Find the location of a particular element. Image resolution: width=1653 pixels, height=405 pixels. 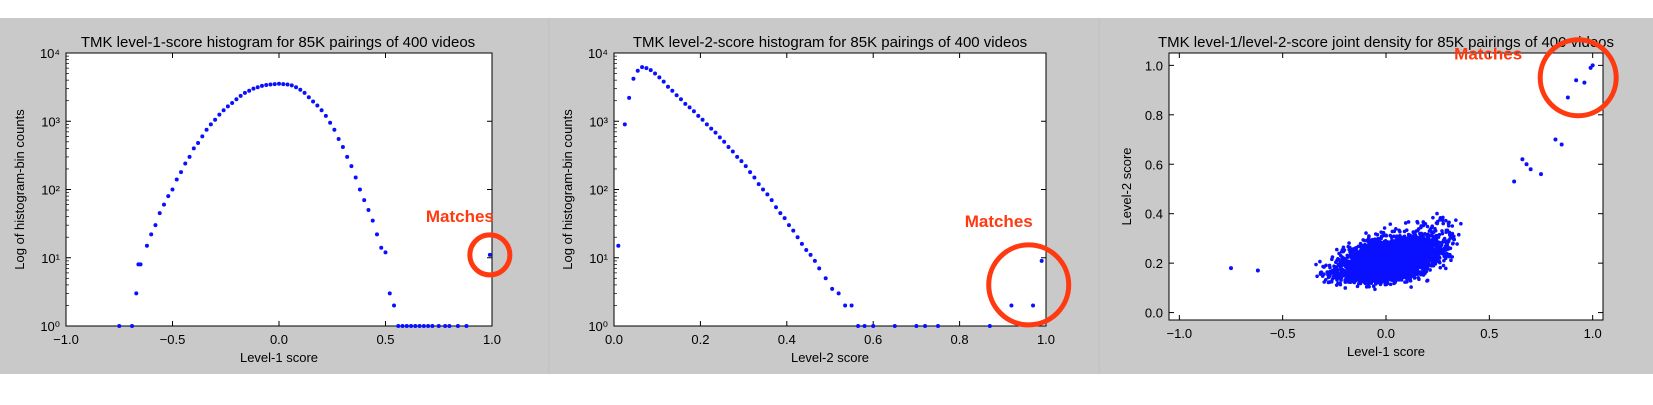

outlier-point is located at coordinates (1567, 97).